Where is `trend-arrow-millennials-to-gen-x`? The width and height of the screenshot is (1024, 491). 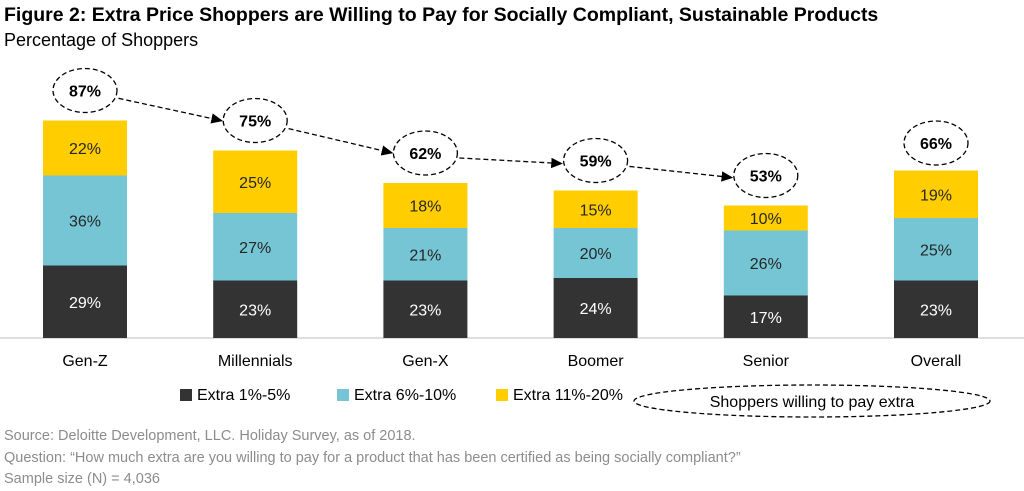 trend-arrow-millennials-to-gen-x is located at coordinates (341, 141).